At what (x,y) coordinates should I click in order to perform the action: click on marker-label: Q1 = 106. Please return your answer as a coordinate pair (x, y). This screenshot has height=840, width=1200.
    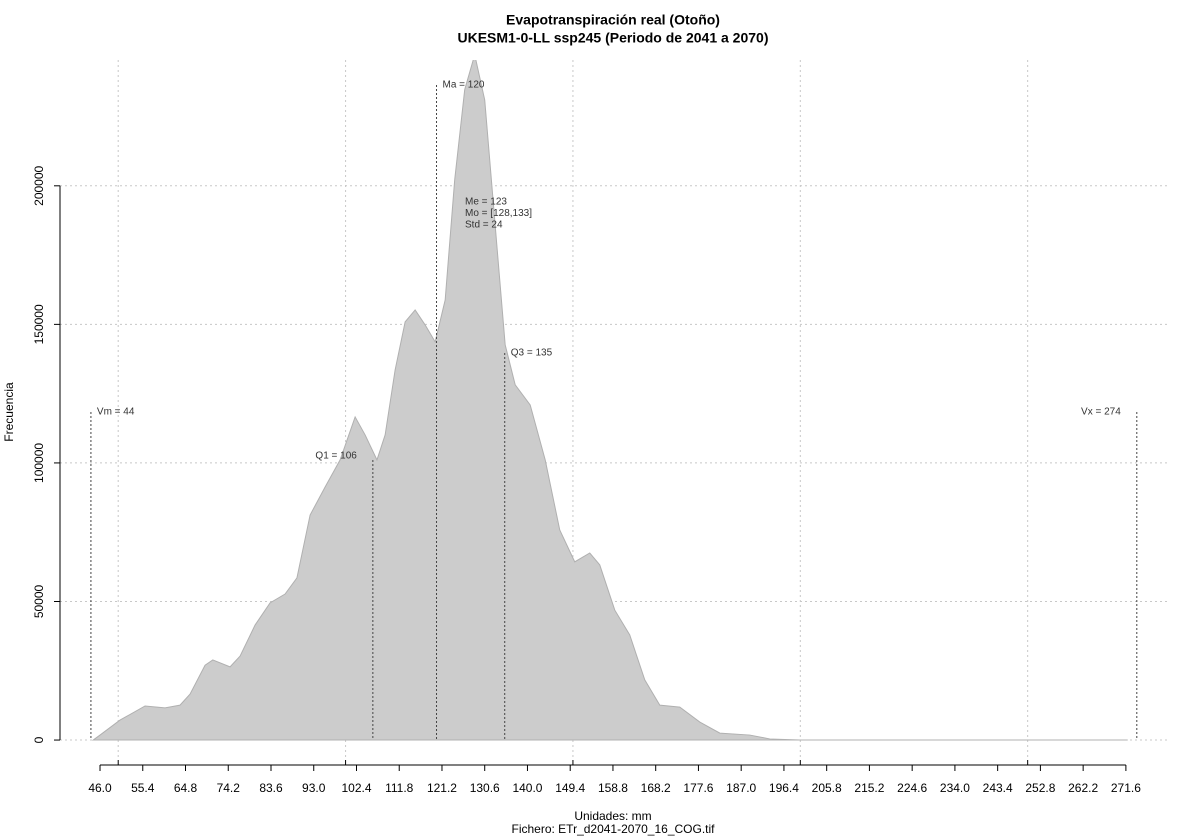
    Looking at the image, I should click on (336, 456).